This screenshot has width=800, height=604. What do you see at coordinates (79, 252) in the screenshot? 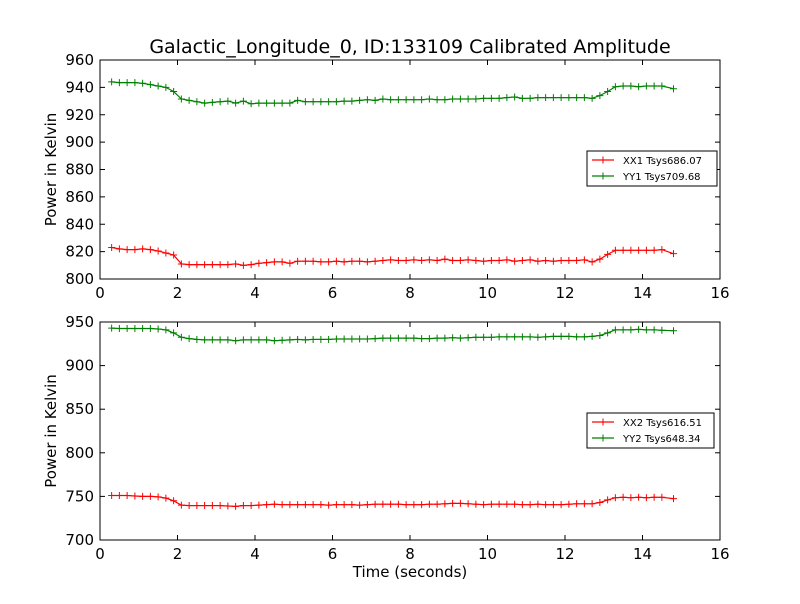
I see `y-tick-label: 820` at bounding box center [79, 252].